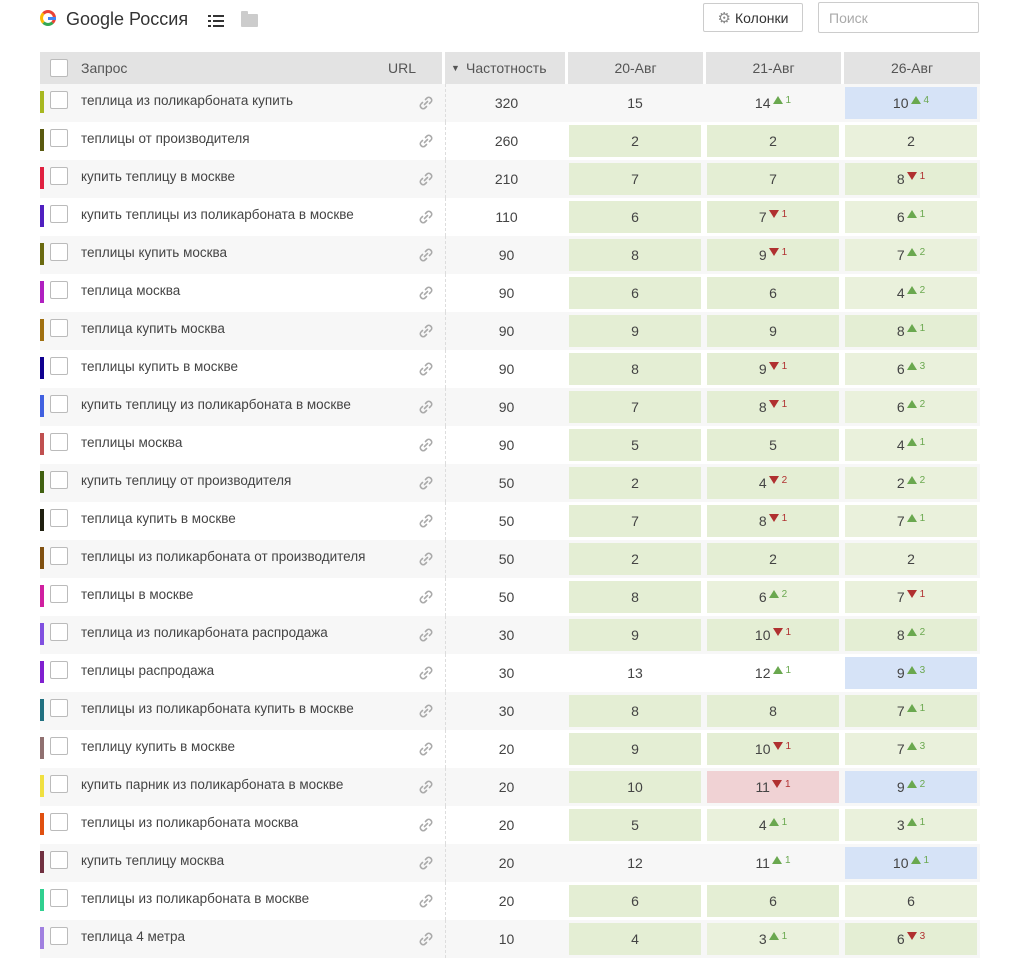 This screenshot has width=1011, height=961. What do you see at coordinates (510, 521) in the screenshot?
I see `table-row: теплица купить в москве 50 7 8 1 7 1` at bounding box center [510, 521].